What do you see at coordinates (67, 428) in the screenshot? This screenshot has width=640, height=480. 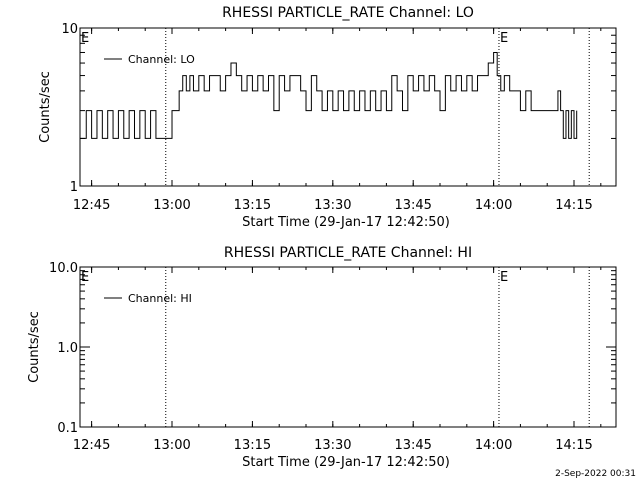 I see `y-tick-label: 0.1` at bounding box center [67, 428].